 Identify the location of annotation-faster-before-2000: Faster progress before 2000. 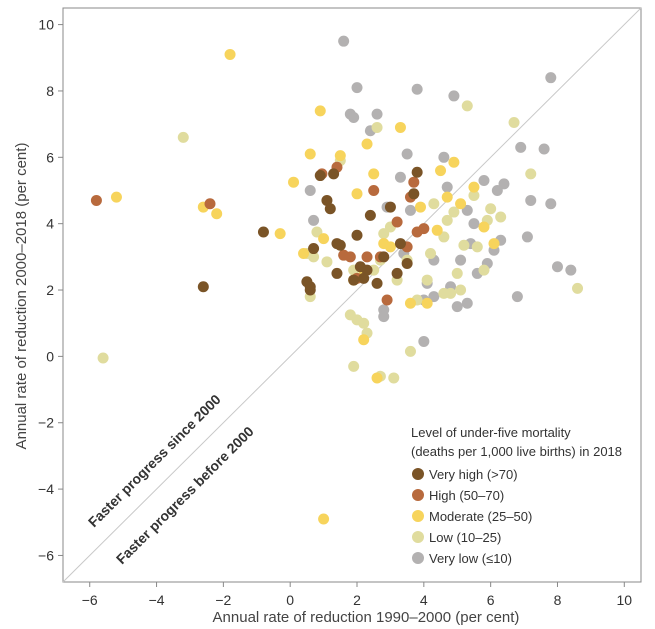
(185, 495).